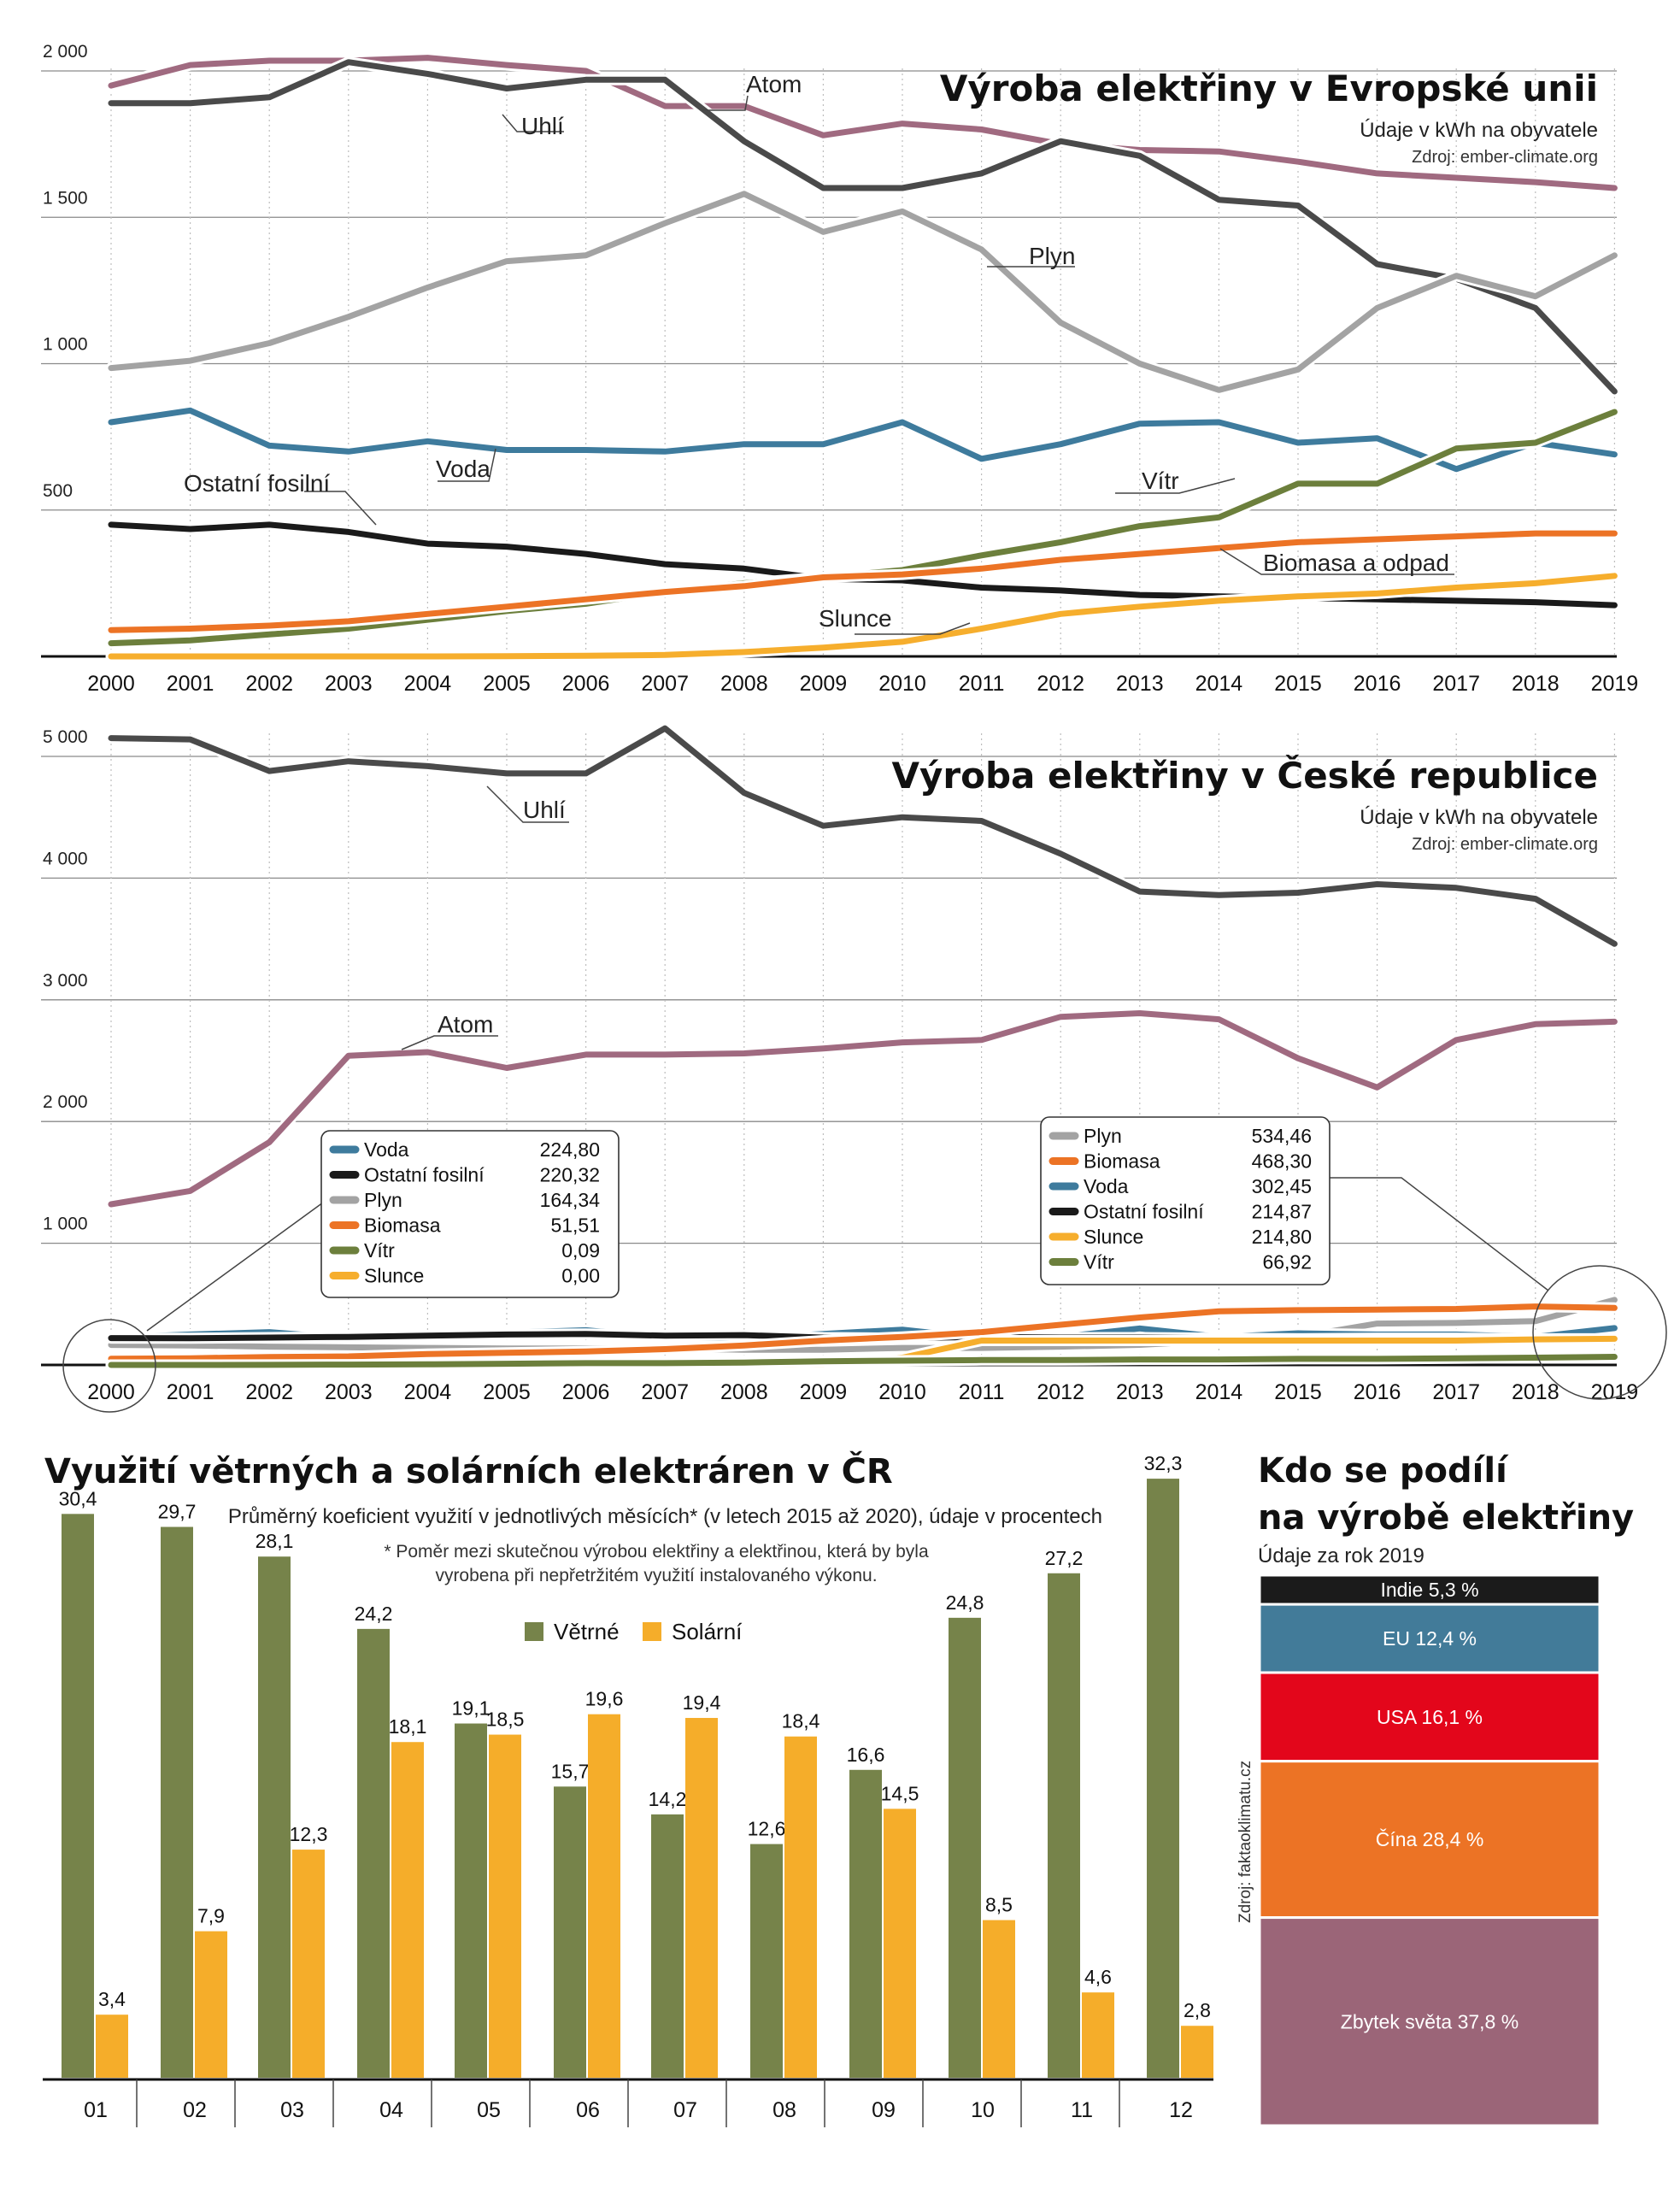 Image resolution: width=1680 pixels, height=2188 pixels. What do you see at coordinates (665, 1392) in the screenshot?
I see `x-tick-label: 2007` at bounding box center [665, 1392].